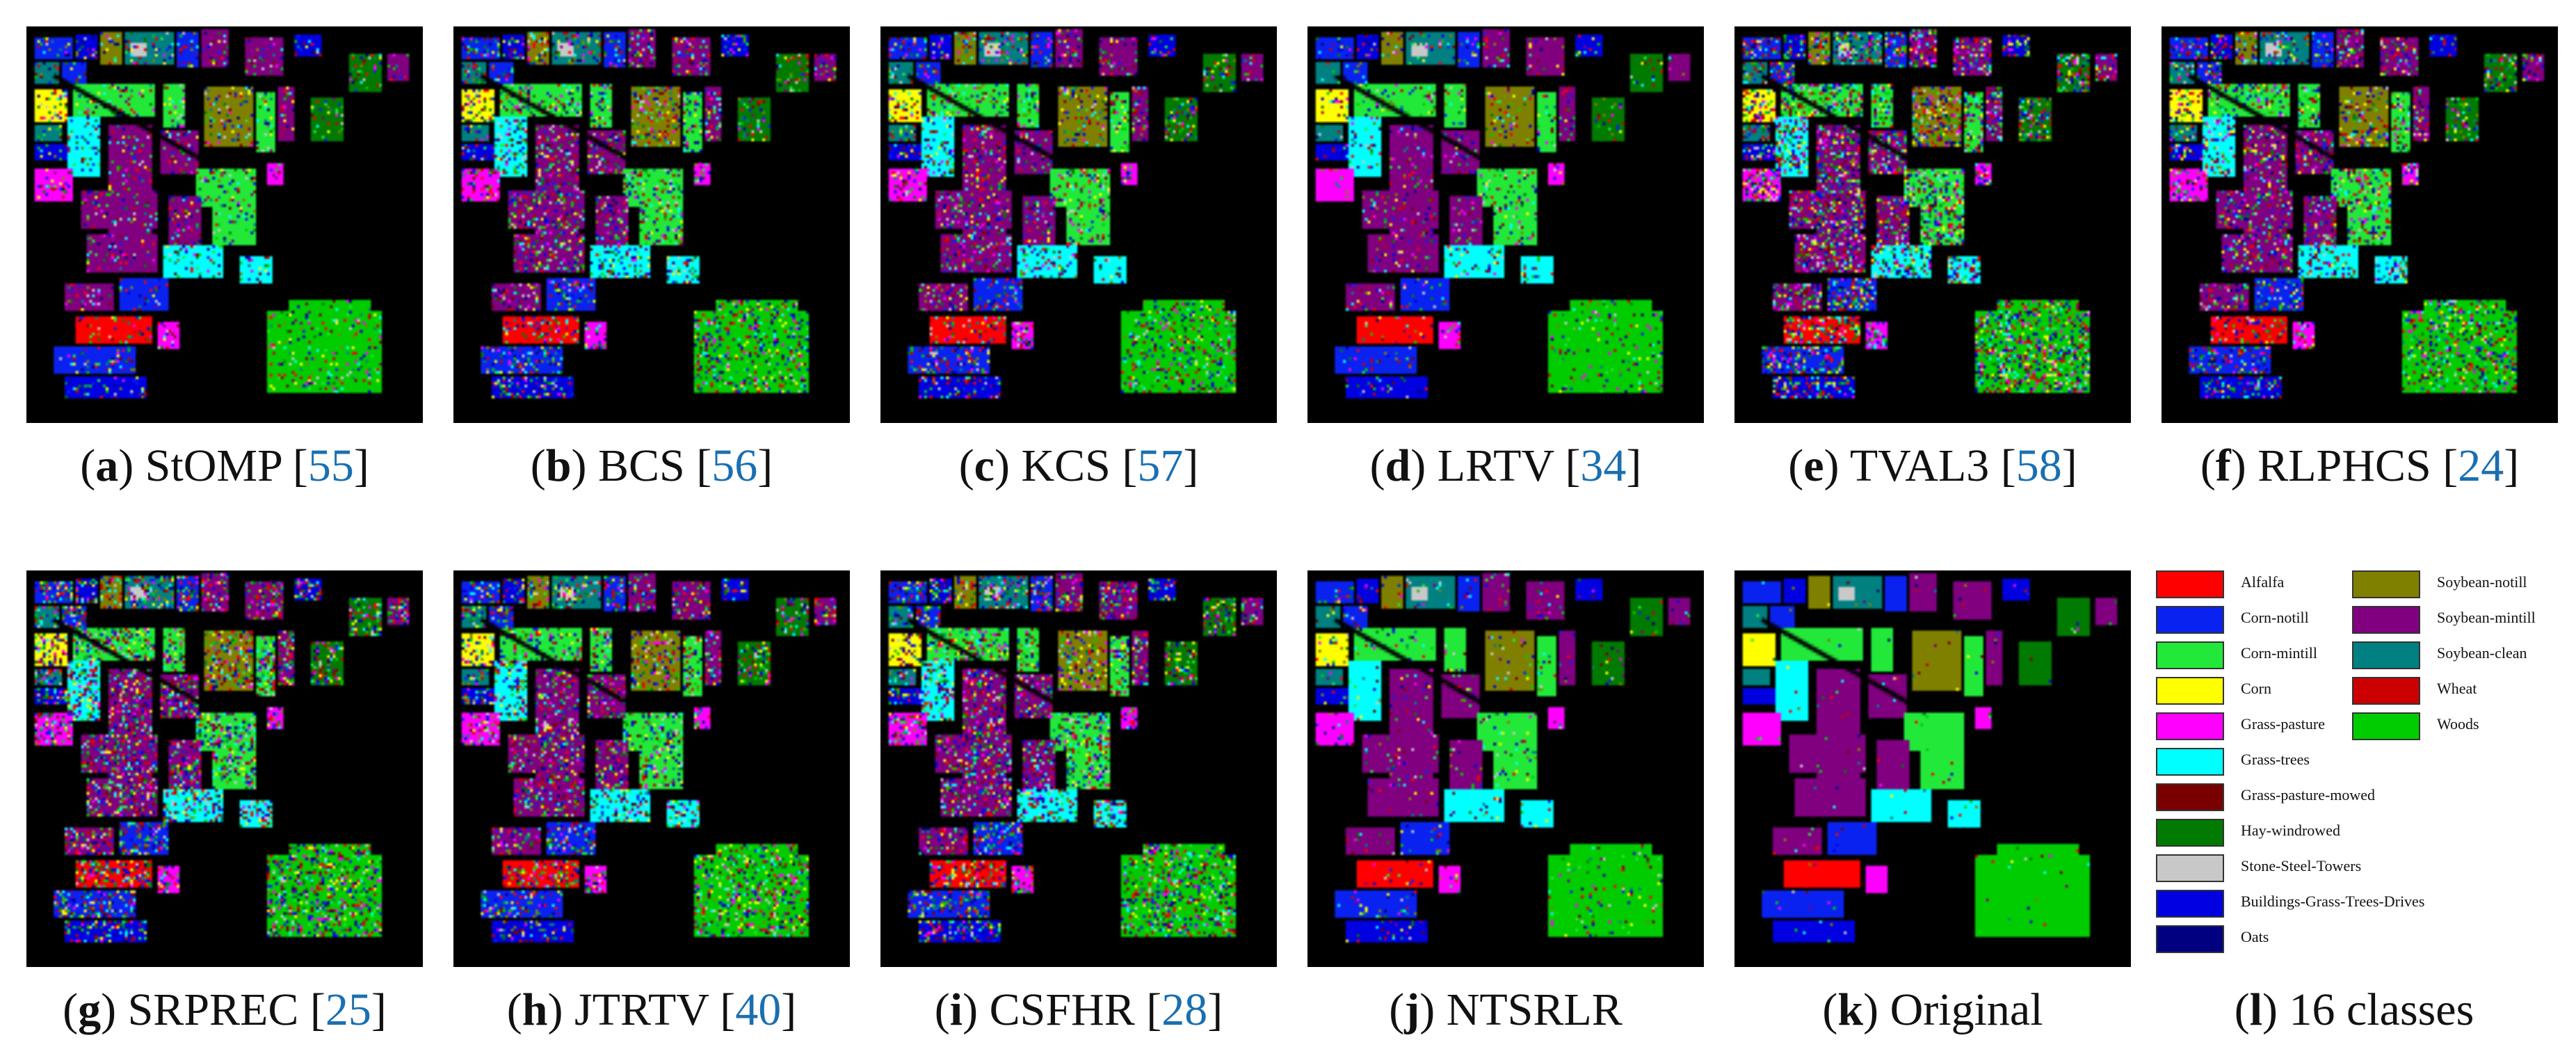  What do you see at coordinates (2190, 620) in the screenshot?
I see `legend-swatch-corn-notill` at bounding box center [2190, 620].